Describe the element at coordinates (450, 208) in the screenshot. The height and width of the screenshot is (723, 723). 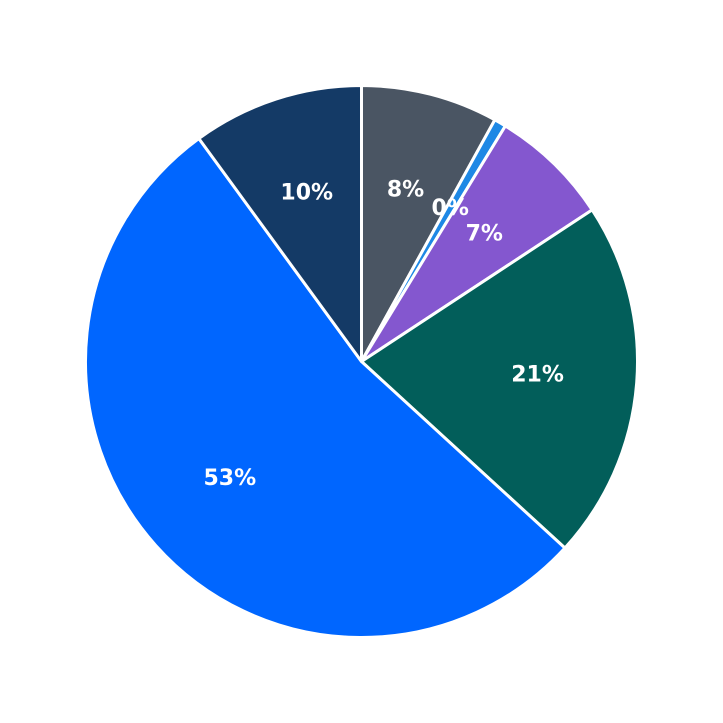
I see `slice-label-1: 0%` at that location.